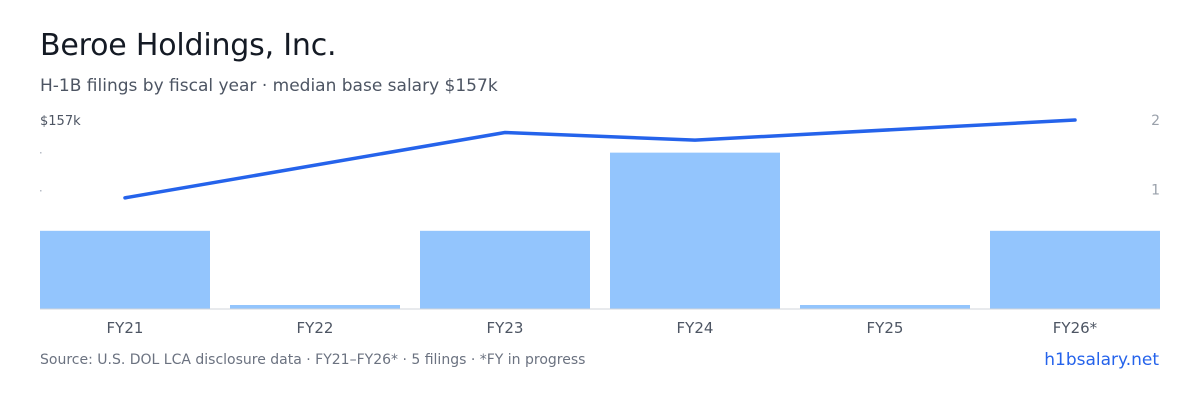  Describe the element at coordinates (695, 230) in the screenshot. I see `bar-fy24` at that location.